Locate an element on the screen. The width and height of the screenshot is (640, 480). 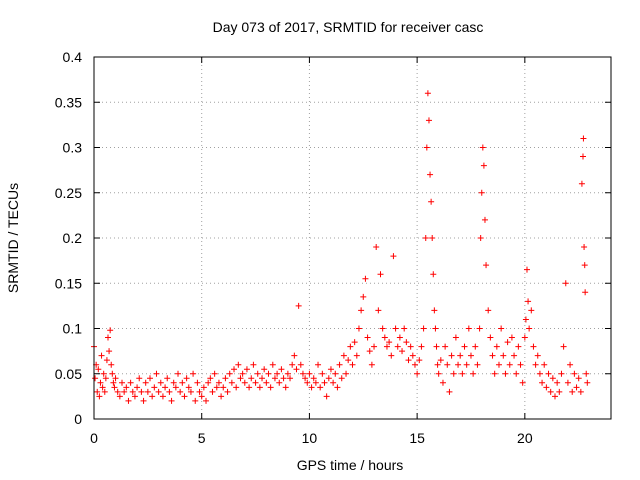
y-tick-label: 0.15 is located at coordinates (68, 283).